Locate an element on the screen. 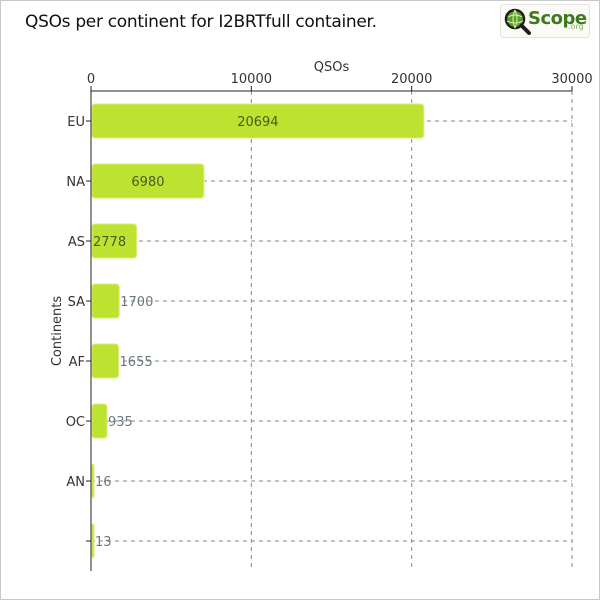  data-label-0: 20694 is located at coordinates (257, 122).